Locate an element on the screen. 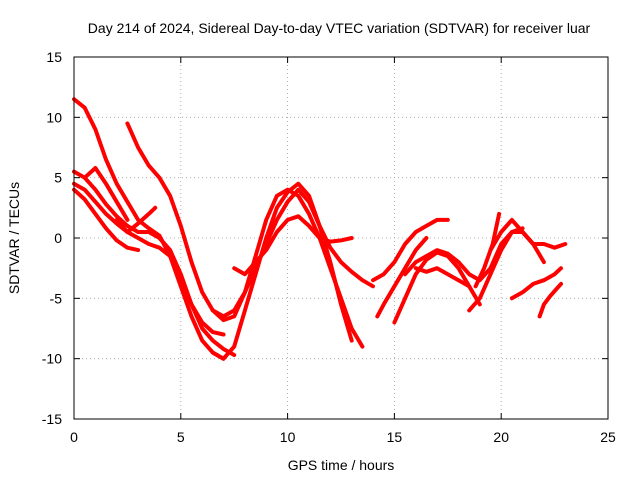  x-tick-label: 0 is located at coordinates (74, 437).